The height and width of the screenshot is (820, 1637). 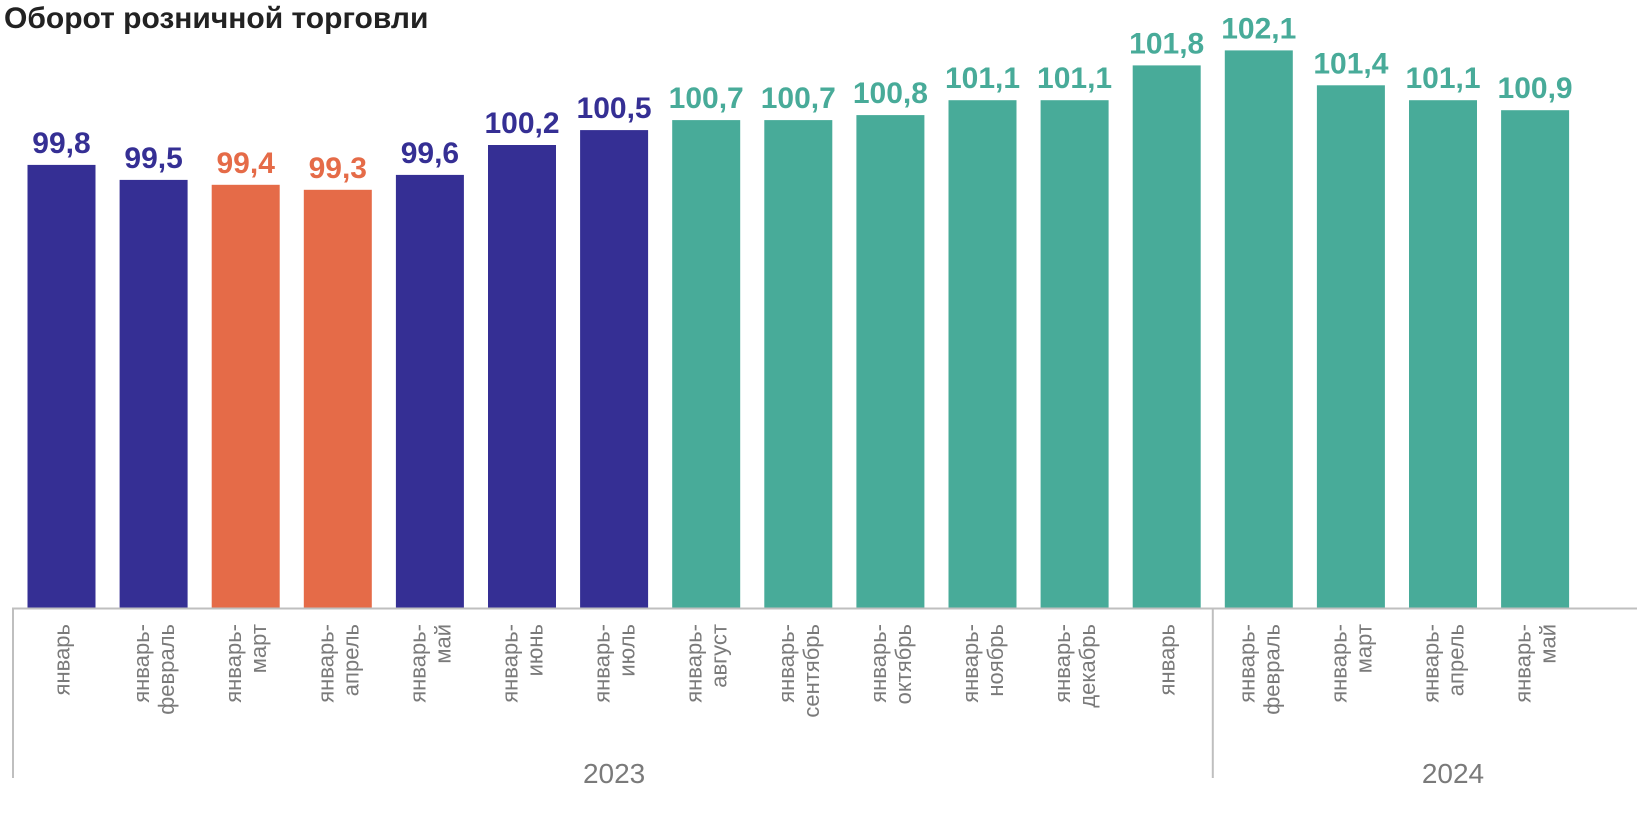 I want to click on x-tick-text-2: январь-март, so click(x=246, y=663).